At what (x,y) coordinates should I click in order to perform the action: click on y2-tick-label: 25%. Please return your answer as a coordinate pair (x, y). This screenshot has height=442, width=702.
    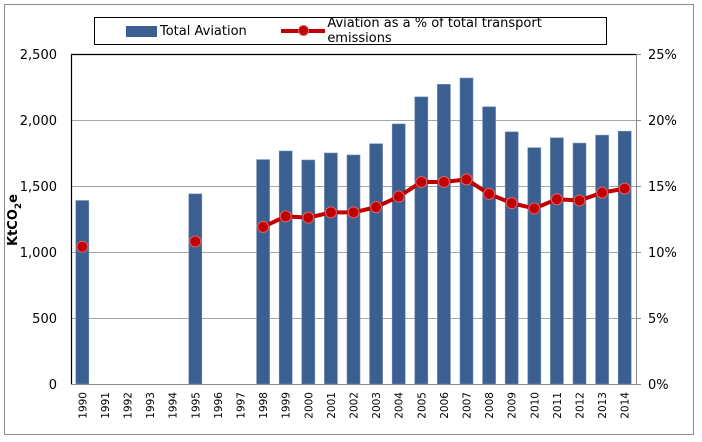
    Looking at the image, I should click on (662, 55).